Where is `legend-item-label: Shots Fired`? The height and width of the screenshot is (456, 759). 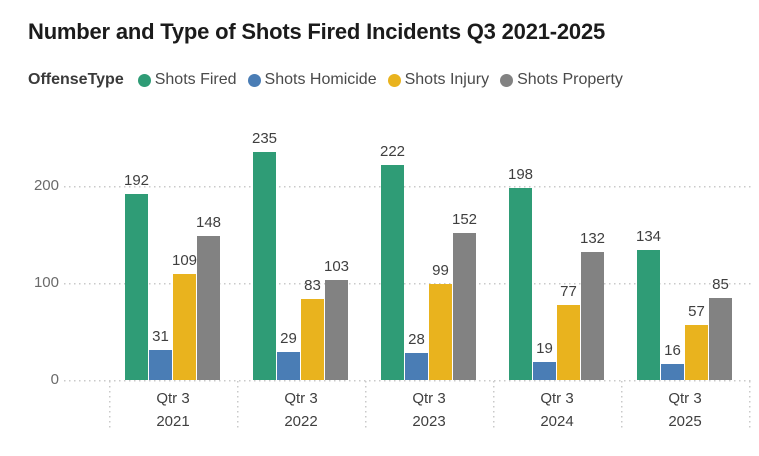
legend-item-label: Shots Fired is located at coordinates (195, 79).